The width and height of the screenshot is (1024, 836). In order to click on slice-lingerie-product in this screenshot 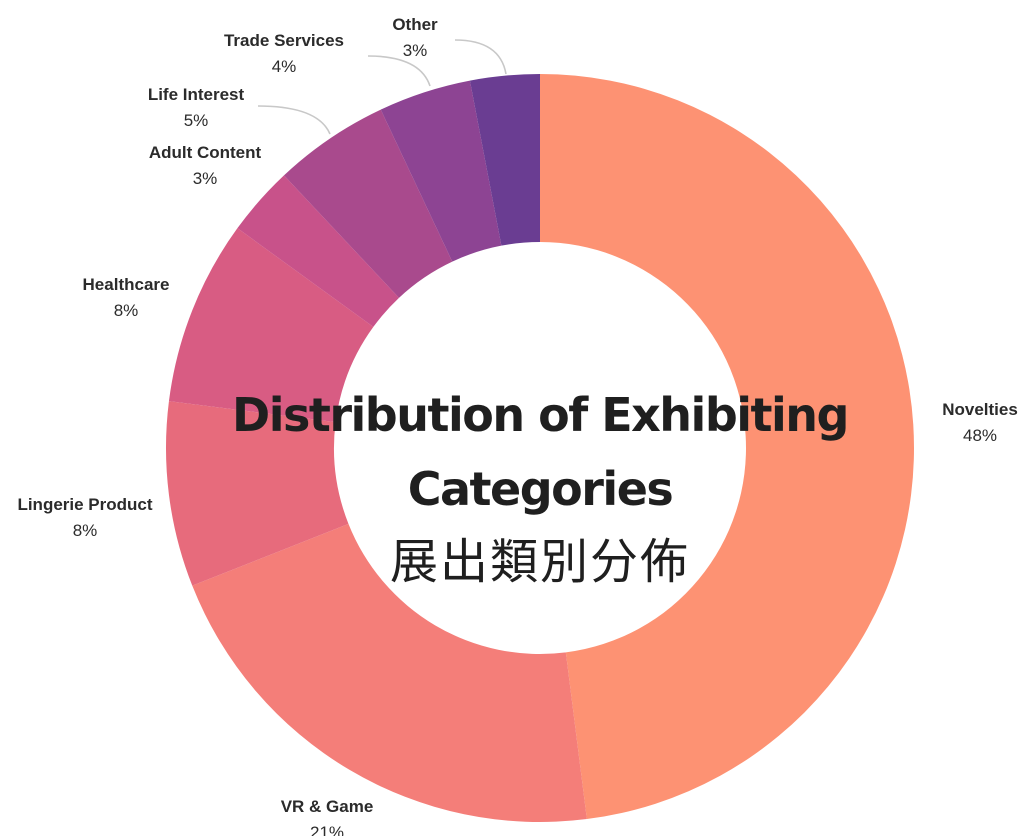, I will do `click(257, 493)`.